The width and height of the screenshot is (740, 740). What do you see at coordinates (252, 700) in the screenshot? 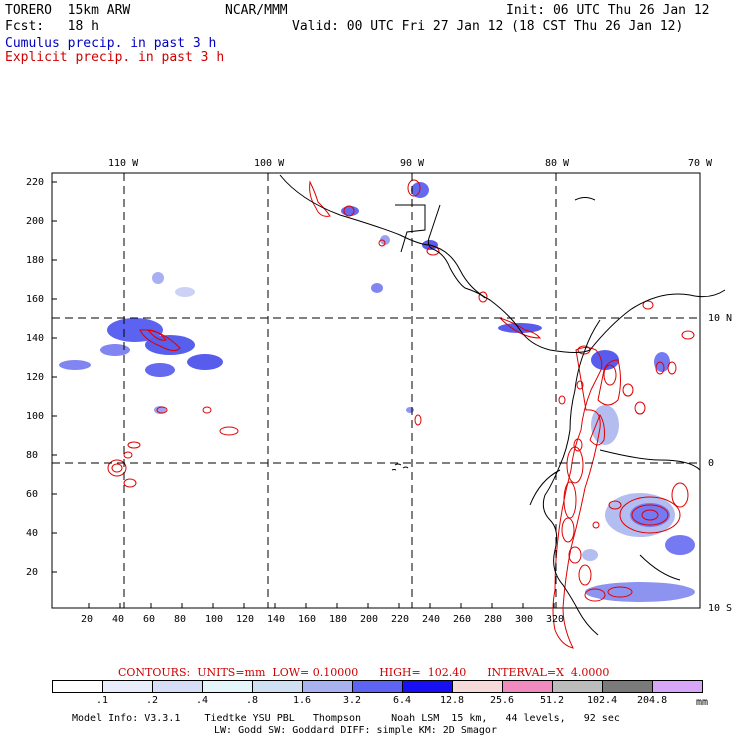
I see `colorbar-label: .8` at bounding box center [252, 700].